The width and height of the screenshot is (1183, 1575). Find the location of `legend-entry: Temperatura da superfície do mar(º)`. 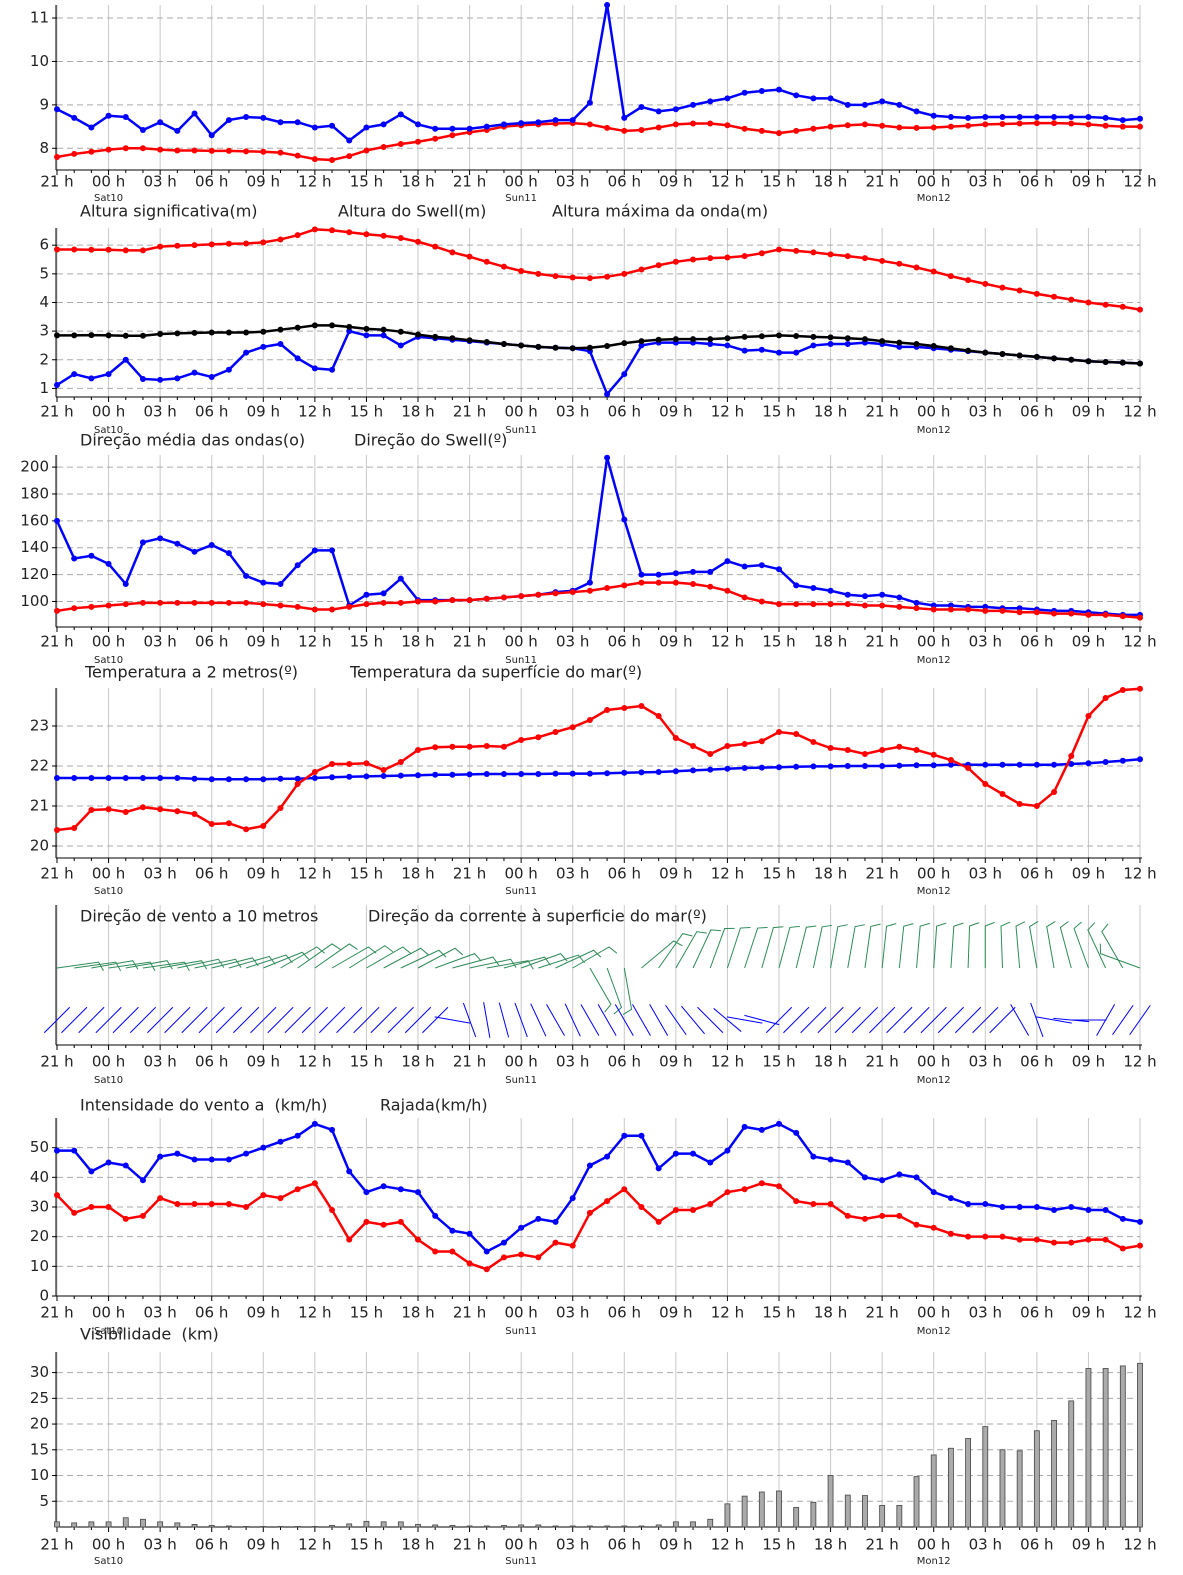

legend-entry: Temperatura da superfície do mar(º) is located at coordinates (495, 672).